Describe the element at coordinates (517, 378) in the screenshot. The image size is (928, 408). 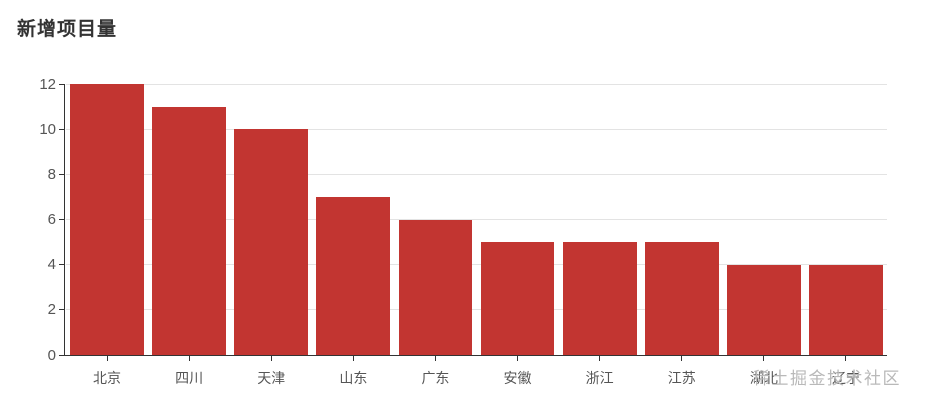
I see `x-axis-label: 安徽` at that location.